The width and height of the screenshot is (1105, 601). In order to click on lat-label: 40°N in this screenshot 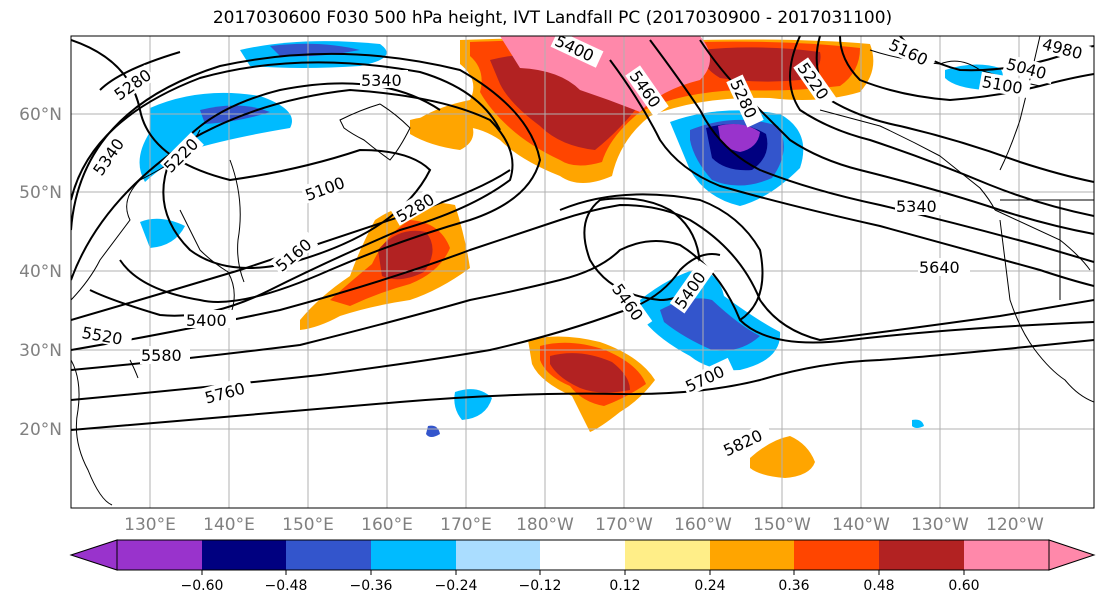, I will do `click(40, 272)`.